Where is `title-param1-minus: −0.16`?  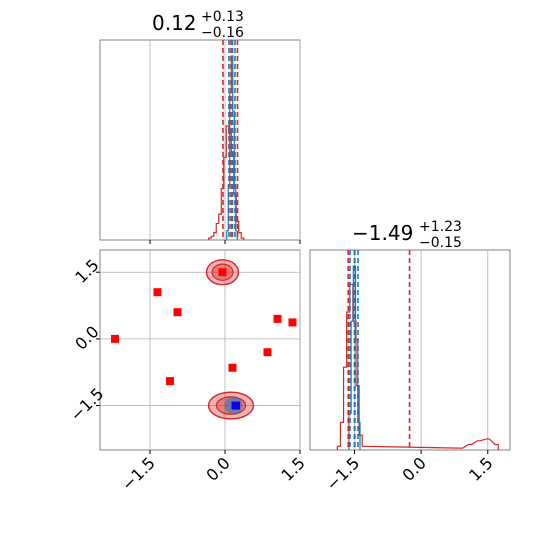
title-param1-minus: −0.16 is located at coordinates (222, 33).